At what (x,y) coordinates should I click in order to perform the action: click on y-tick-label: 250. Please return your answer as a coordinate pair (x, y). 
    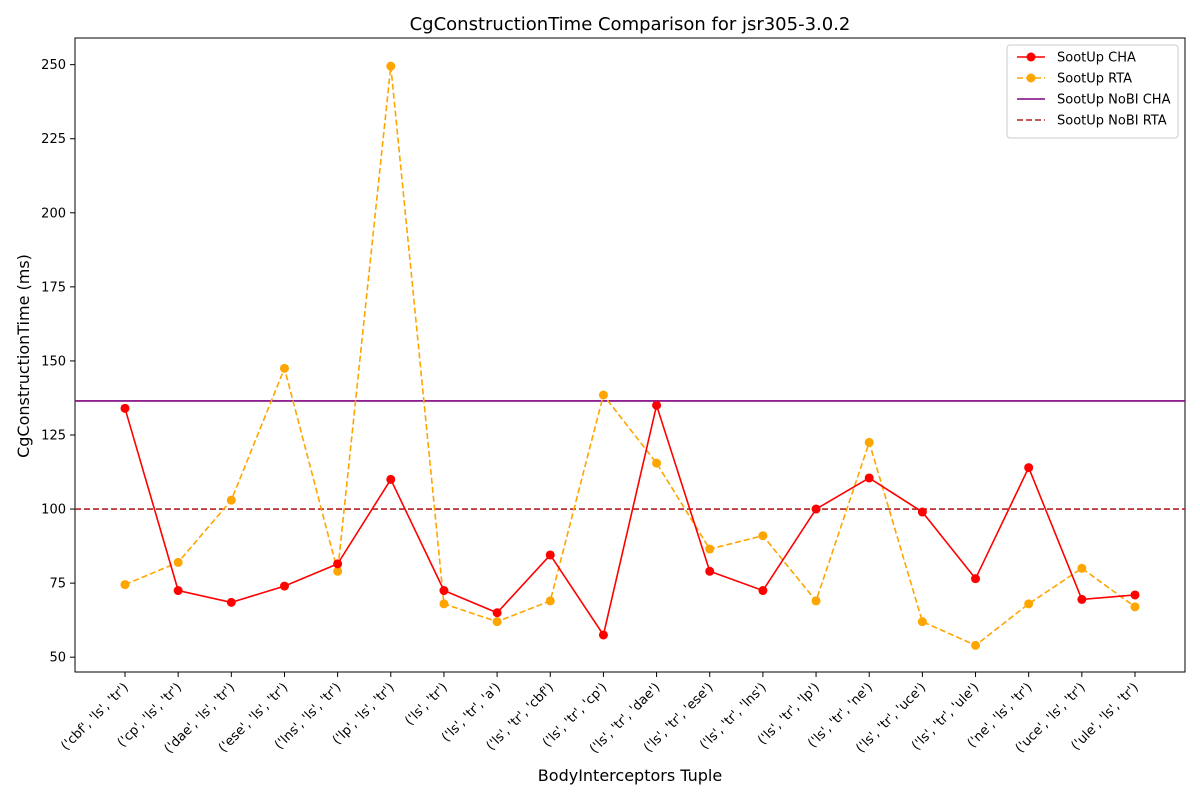
    Looking at the image, I should click on (53, 65).